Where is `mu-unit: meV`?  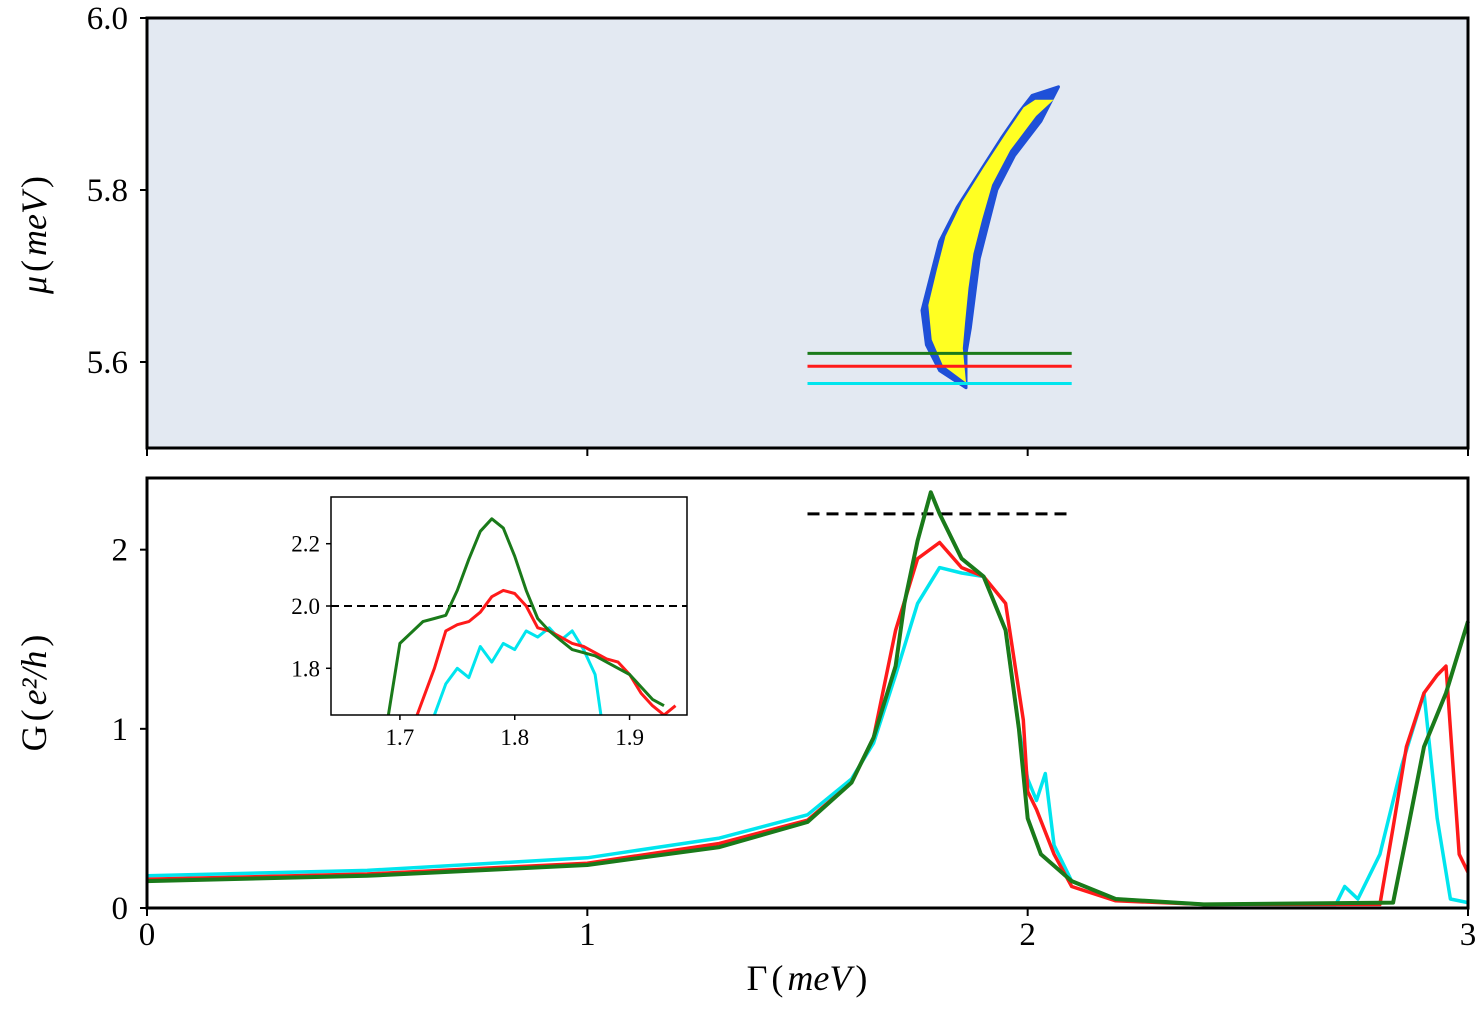 mu-unit: meV is located at coordinates (34, 222).